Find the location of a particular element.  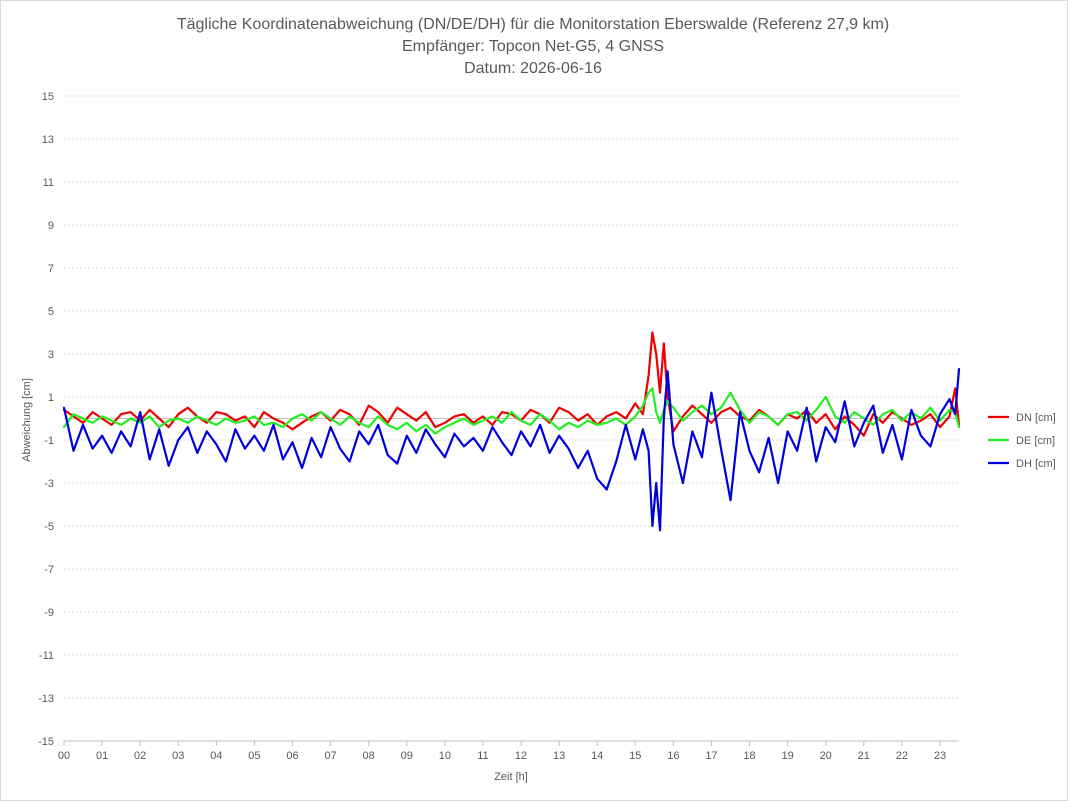

x-tick-label: 19 is located at coordinates (787, 756).